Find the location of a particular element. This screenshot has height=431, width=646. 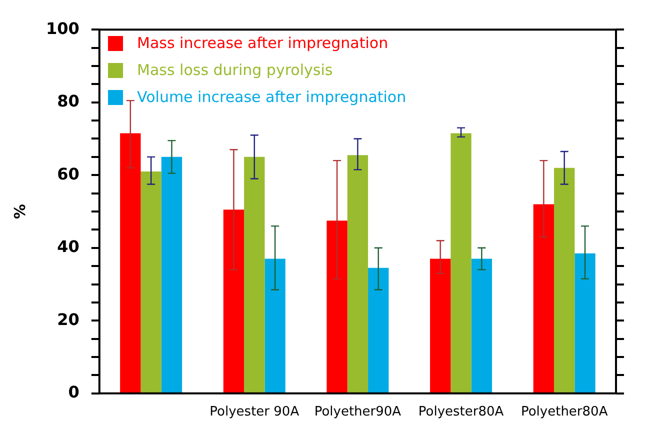

x-tick-label: Polyester 90A is located at coordinates (255, 412).